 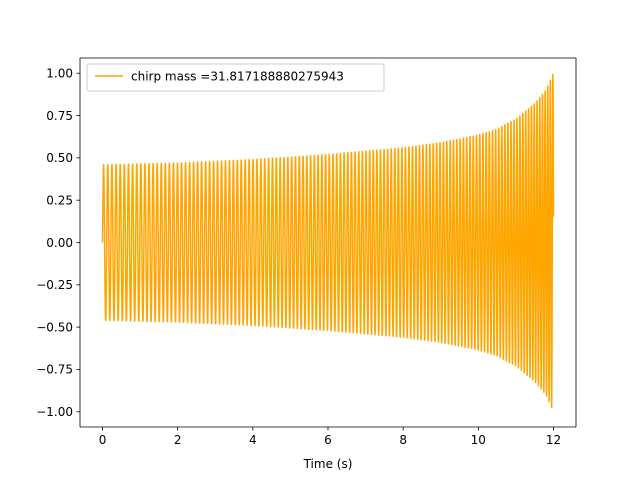 I want to click on x-tick-label: 8, so click(x=403, y=440).